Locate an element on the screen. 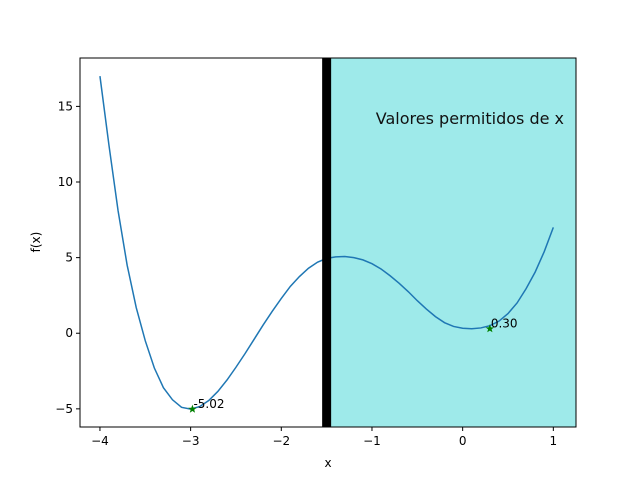 Image resolution: width=640 pixels, height=480 pixels. x-tick-label: 0 is located at coordinates (463, 441).